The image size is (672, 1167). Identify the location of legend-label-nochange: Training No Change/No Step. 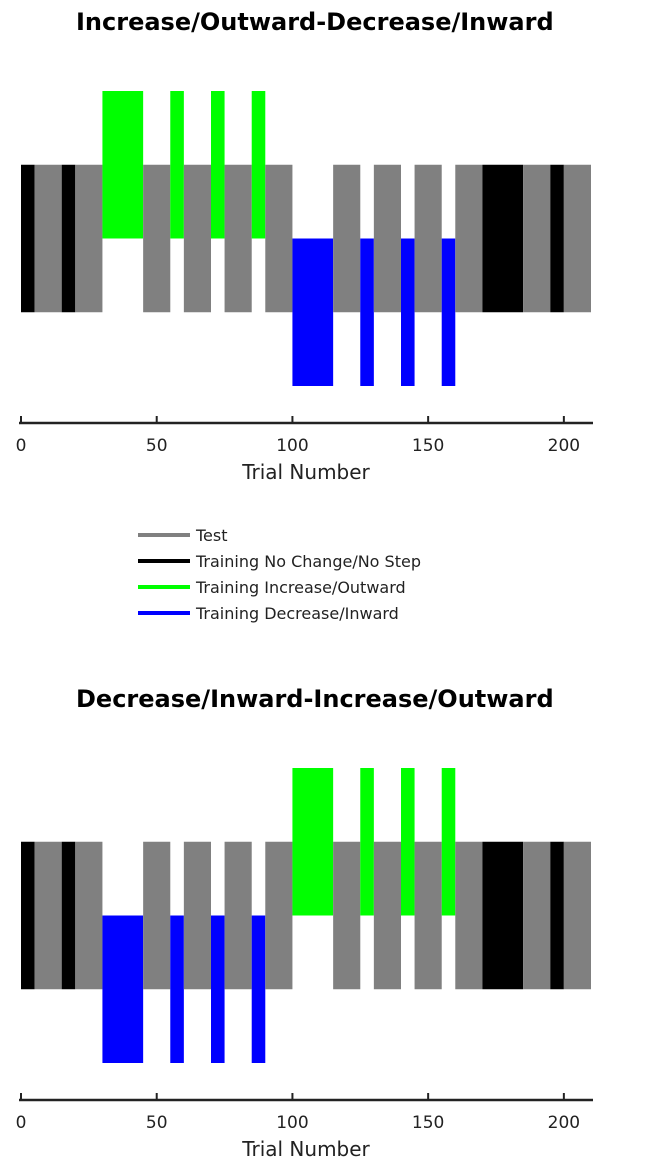
(308, 561).